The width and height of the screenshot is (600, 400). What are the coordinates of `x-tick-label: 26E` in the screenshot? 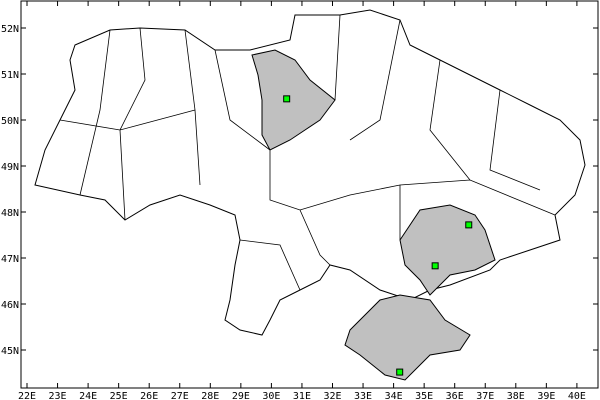 It's located at (149, 395).